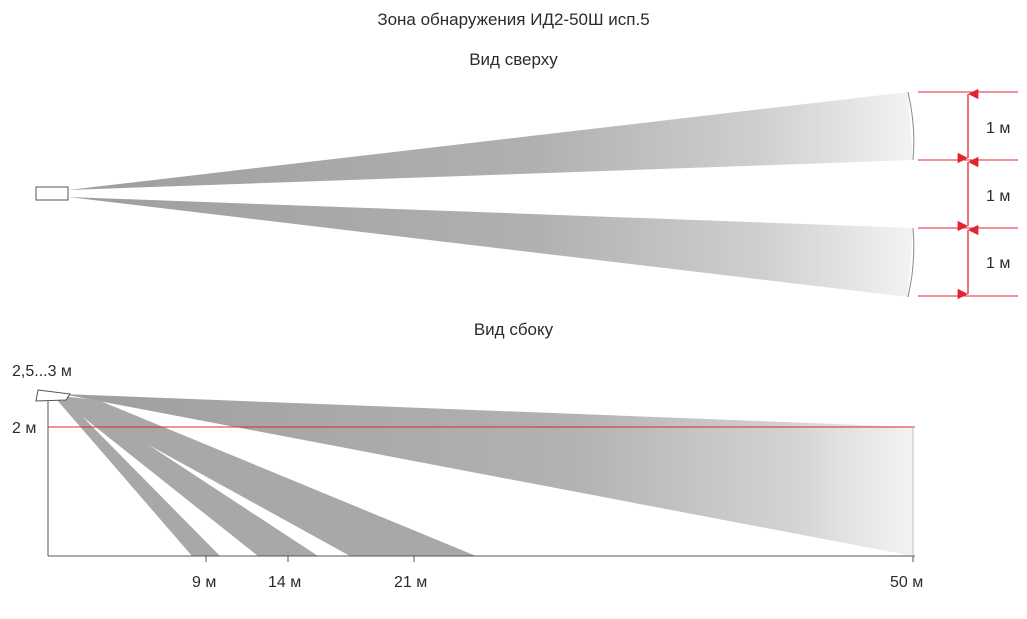  I want to click on side-beam-14m, so click(188, 477).